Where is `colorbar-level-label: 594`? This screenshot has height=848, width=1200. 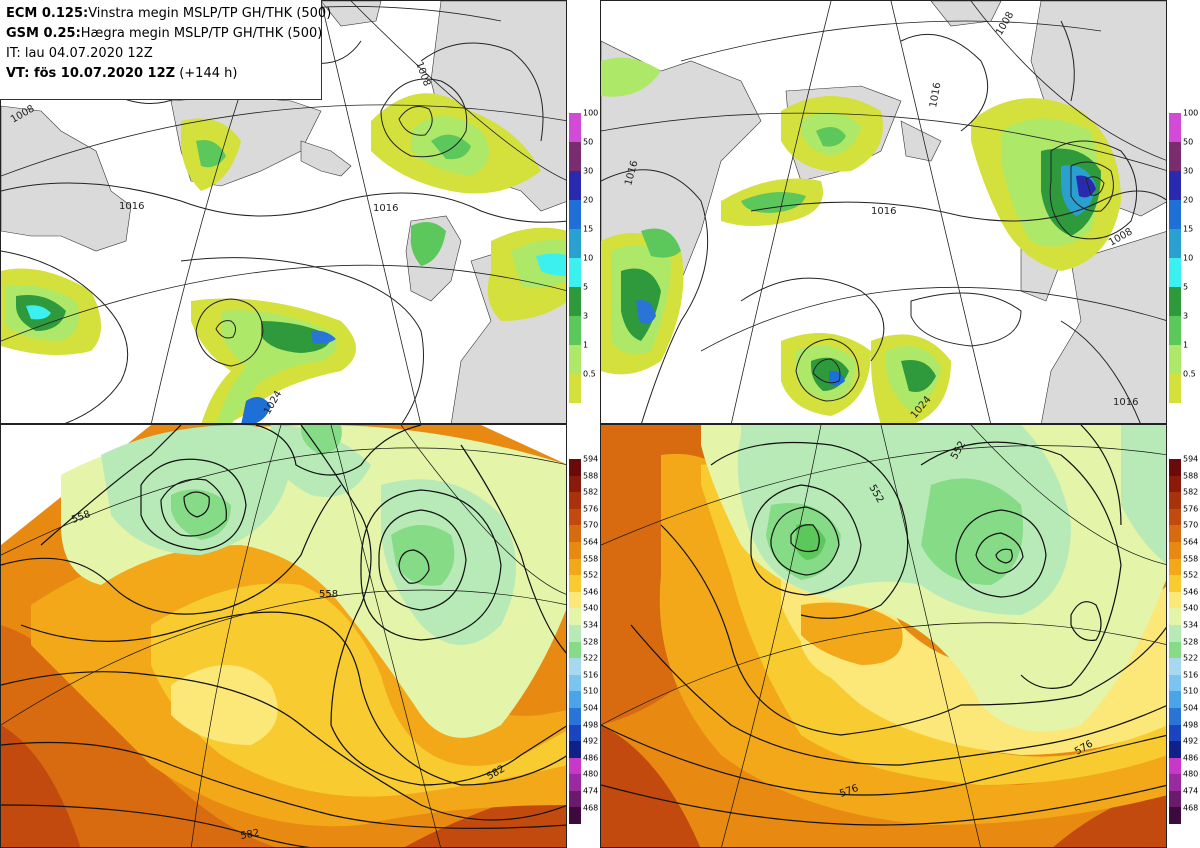
colorbar-level-label: 594 is located at coordinates (591, 459).